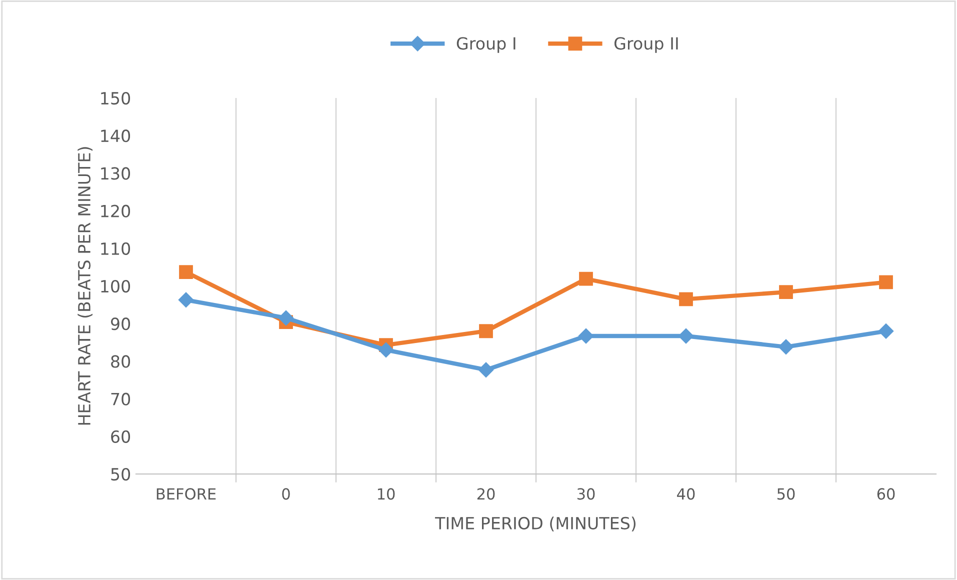 Image resolution: width=957 pixels, height=580 pixels. Describe the element at coordinates (120, 474) in the screenshot. I see `y-tick-label: 50` at that location.